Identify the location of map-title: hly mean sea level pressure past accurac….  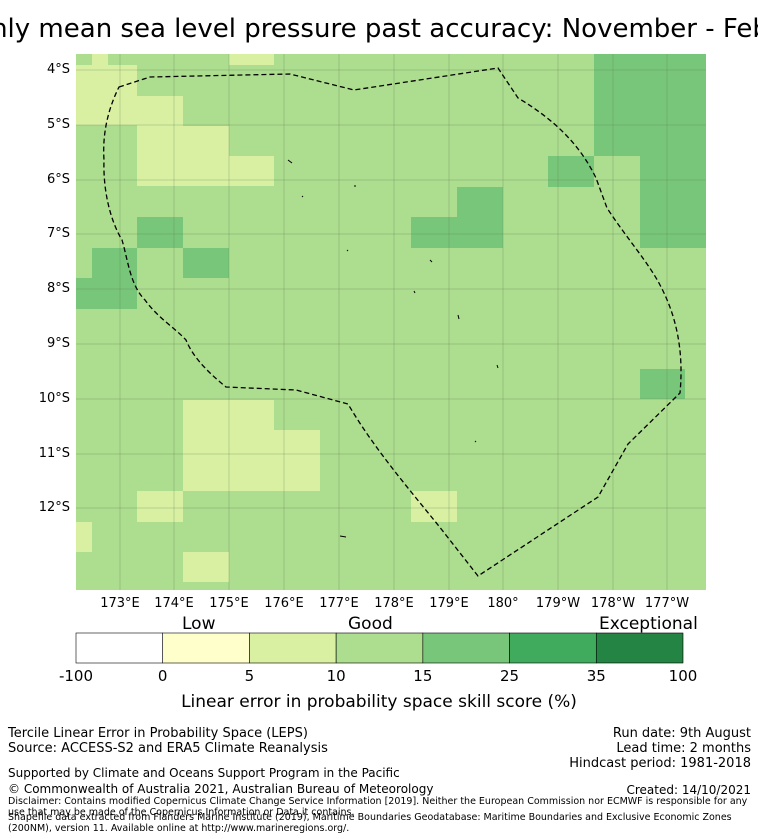
(379, 29).